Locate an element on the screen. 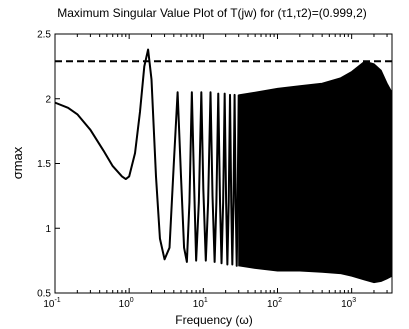 Image resolution: width=409 pixels, height=329 pixels. x-tick-label: 10¹ is located at coordinates (200, 303).